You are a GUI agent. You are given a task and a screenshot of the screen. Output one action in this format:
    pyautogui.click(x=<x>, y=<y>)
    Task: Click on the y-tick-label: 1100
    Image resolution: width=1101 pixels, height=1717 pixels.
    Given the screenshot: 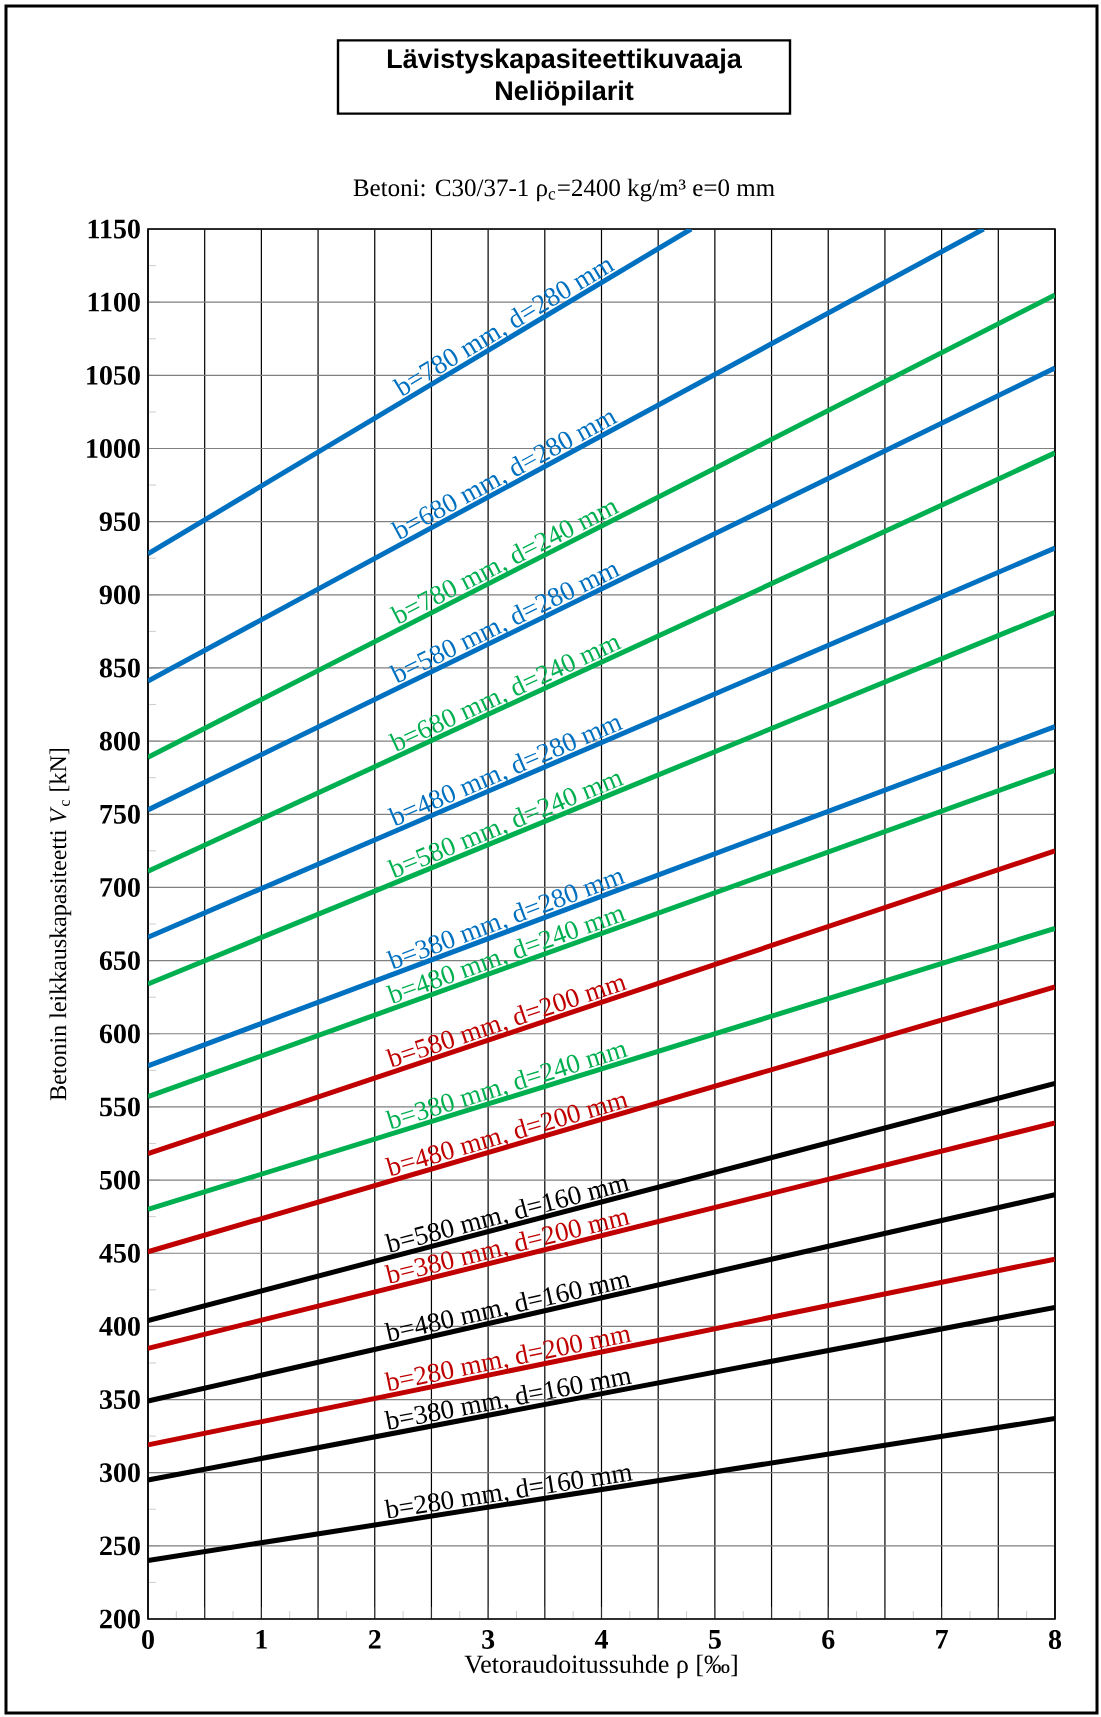 What is the action you would take?
    pyautogui.click(x=114, y=302)
    